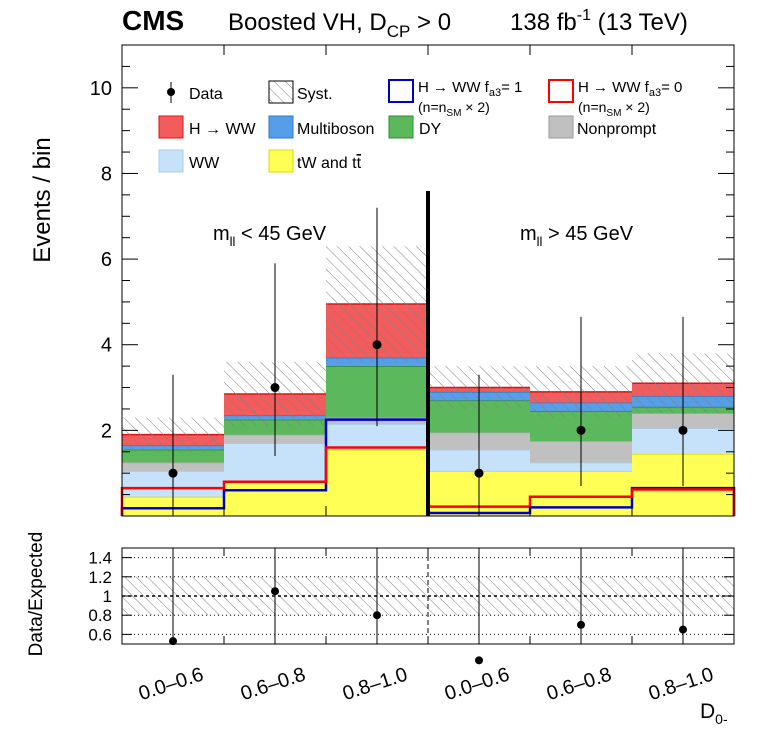 The height and width of the screenshot is (741, 764). What do you see at coordinates (617, 129) in the screenshot?
I see `legend-nonprompt-label: Nonprompt` at bounding box center [617, 129].